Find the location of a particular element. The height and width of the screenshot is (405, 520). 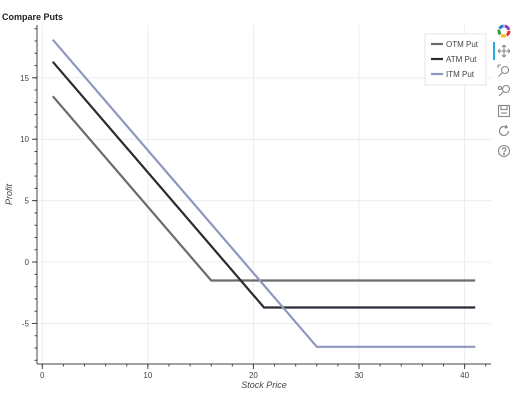

help-icon is located at coordinates (504, 151).